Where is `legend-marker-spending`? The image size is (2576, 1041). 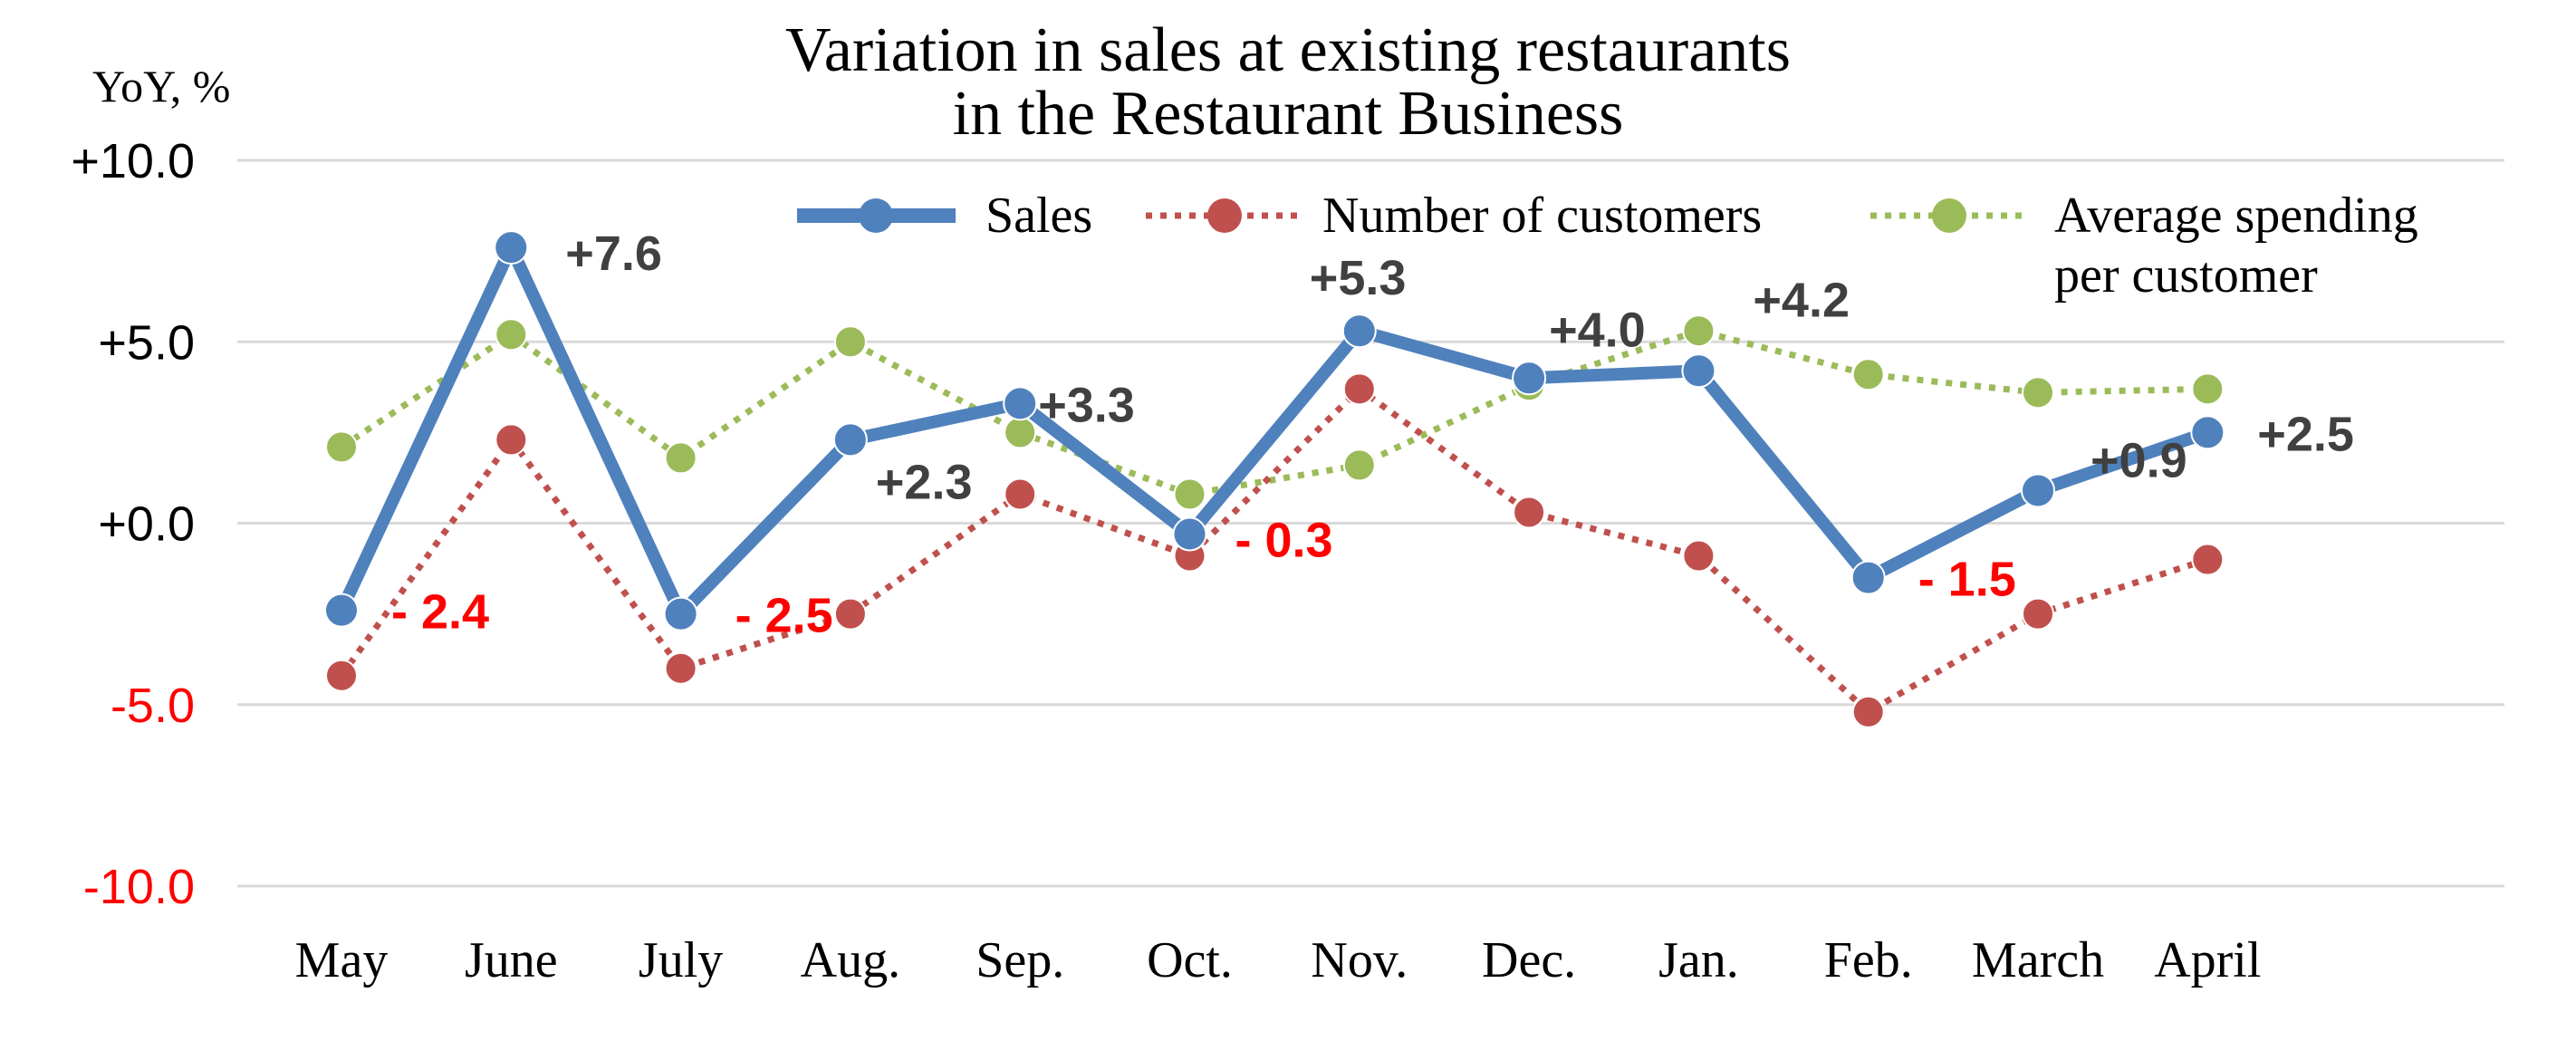
legend-marker-spending is located at coordinates (1949, 215).